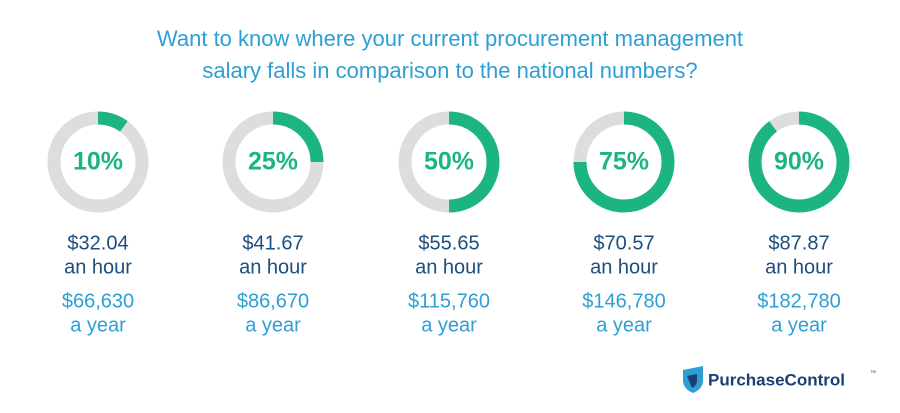 The image size is (900, 413). What do you see at coordinates (873, 373) in the screenshot?
I see `logo-tm: ™` at bounding box center [873, 373].